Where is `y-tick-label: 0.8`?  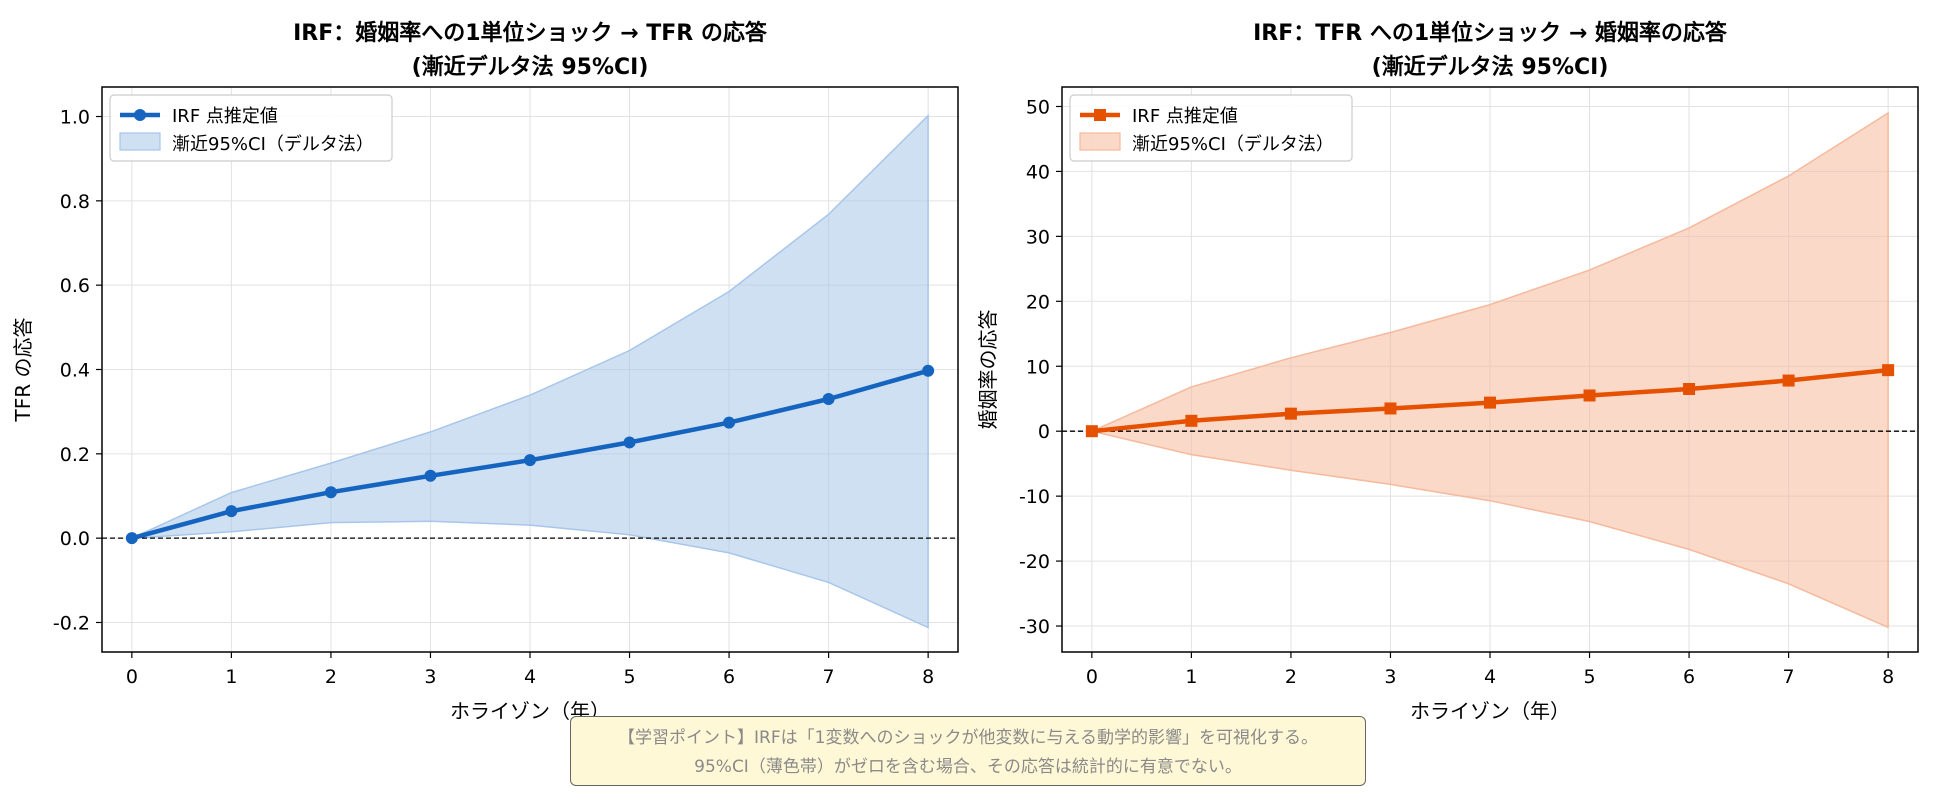 y-tick-label: 0.8 is located at coordinates (75, 202).